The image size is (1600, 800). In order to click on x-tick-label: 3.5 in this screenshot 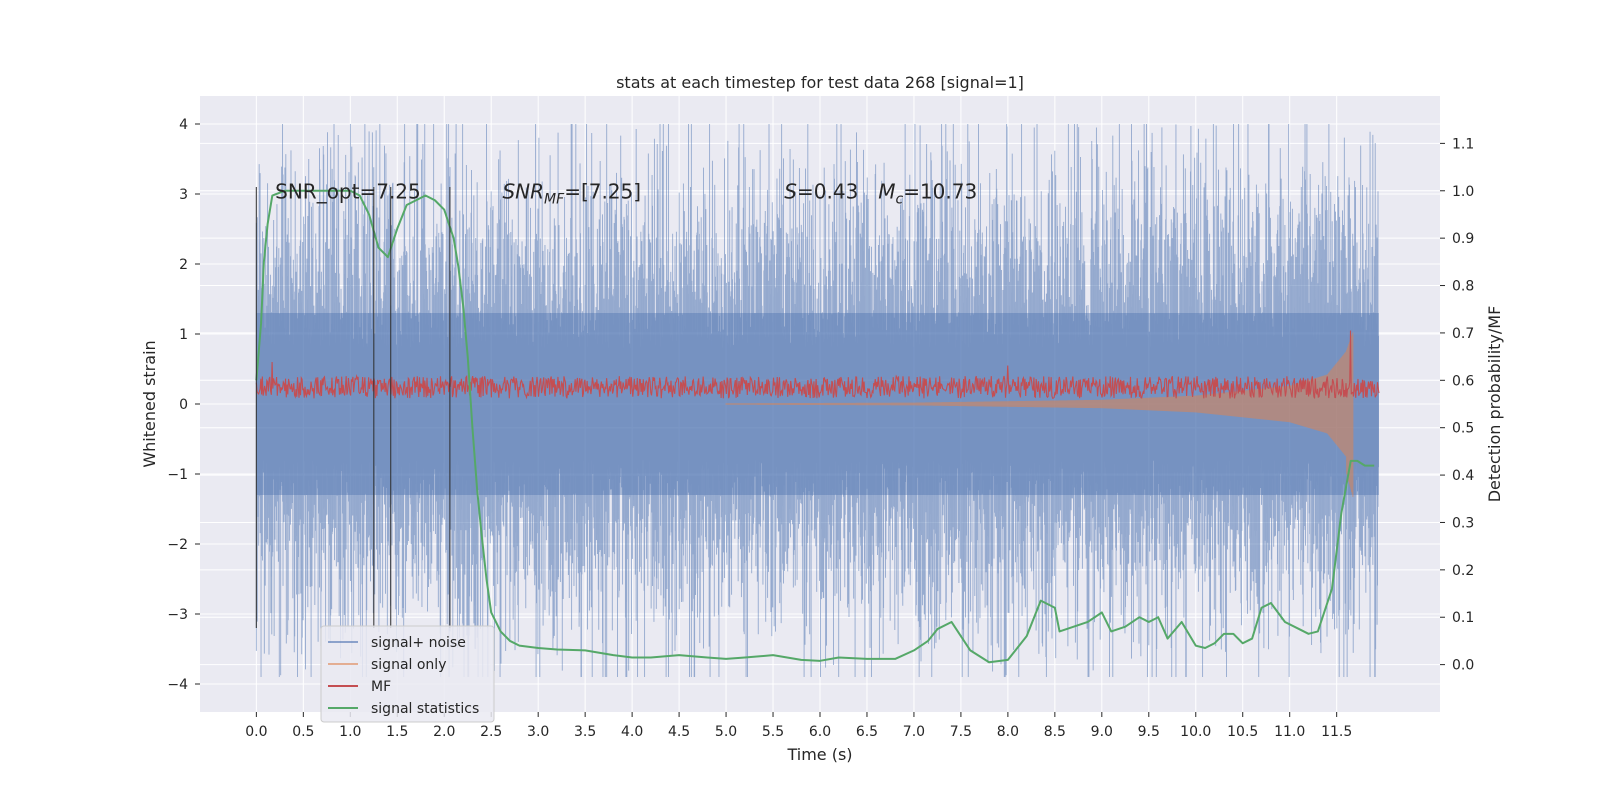, I will do `click(585, 732)`.